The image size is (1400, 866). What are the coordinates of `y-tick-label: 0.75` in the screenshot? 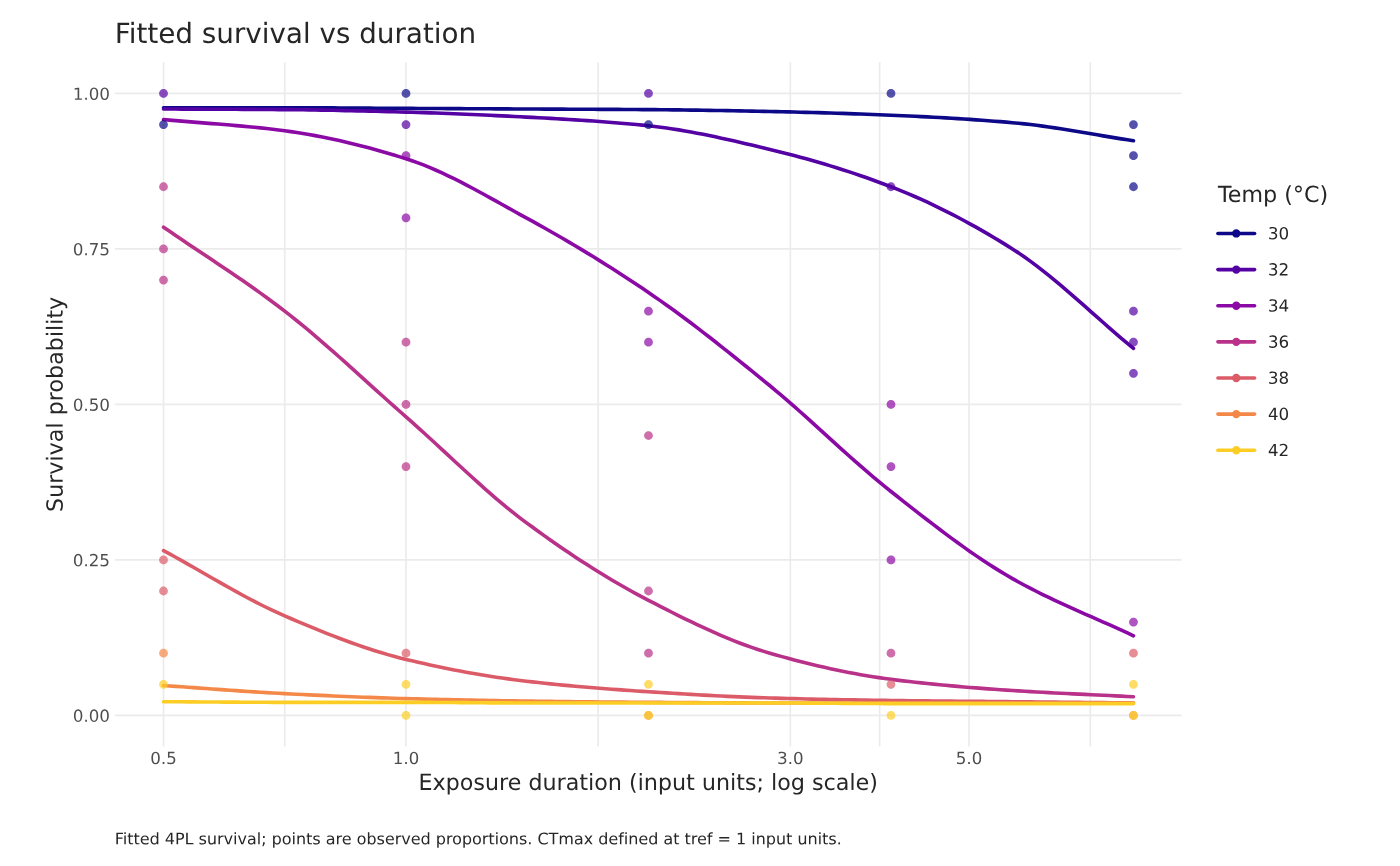 It's located at (91, 249).